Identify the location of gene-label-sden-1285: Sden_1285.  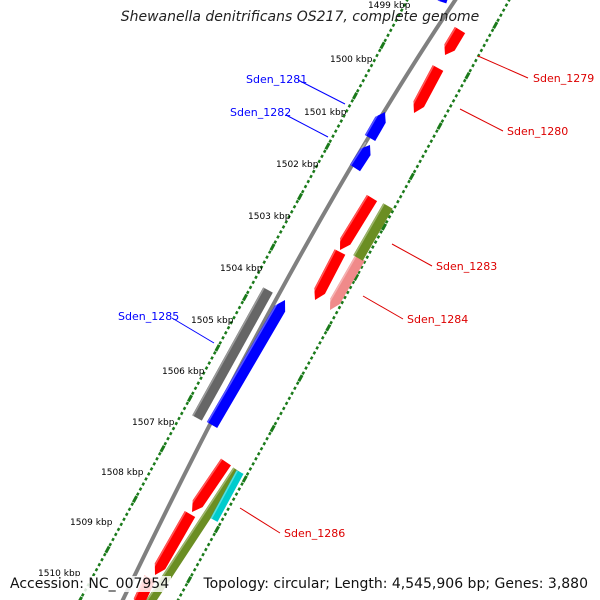
(148, 316).